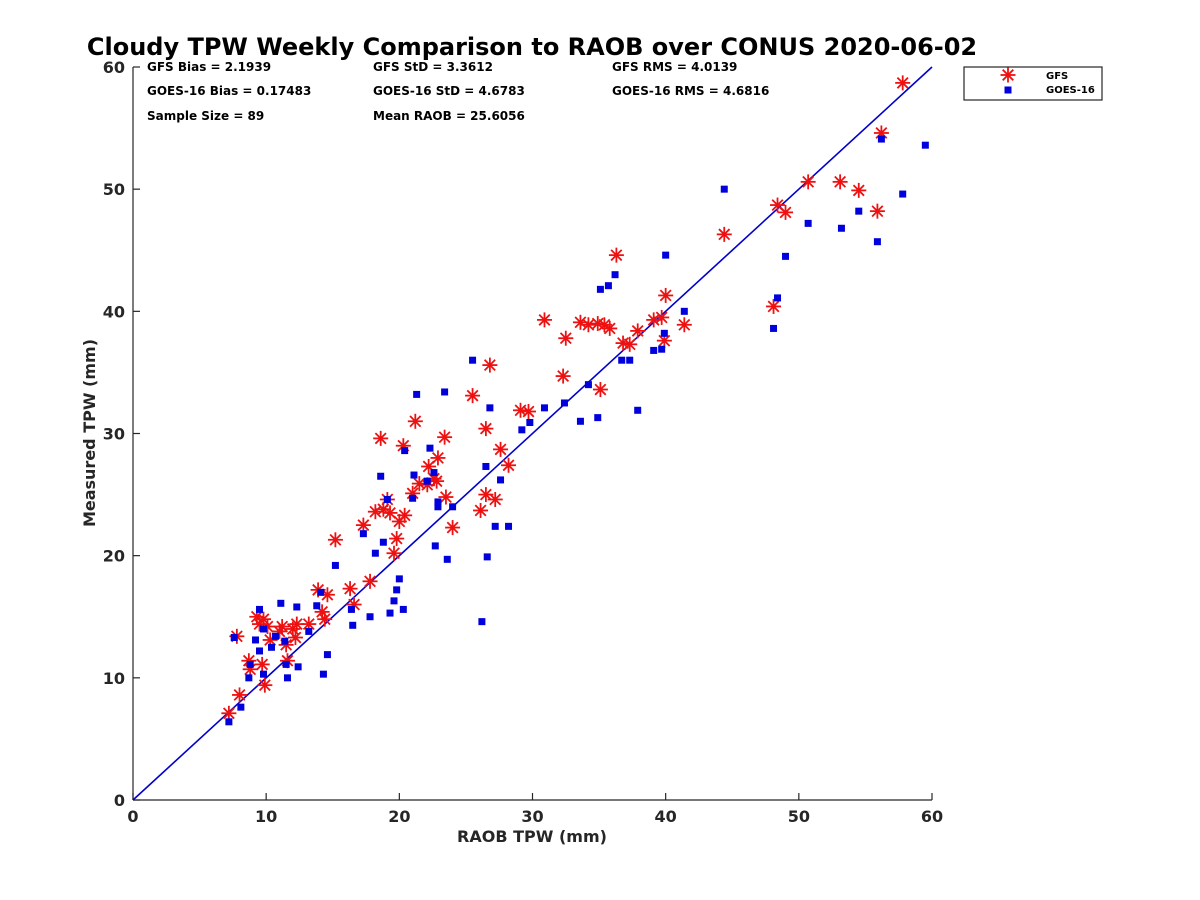  Describe the element at coordinates (1008, 90) in the screenshot. I see `legend-goes16-marker` at that location.